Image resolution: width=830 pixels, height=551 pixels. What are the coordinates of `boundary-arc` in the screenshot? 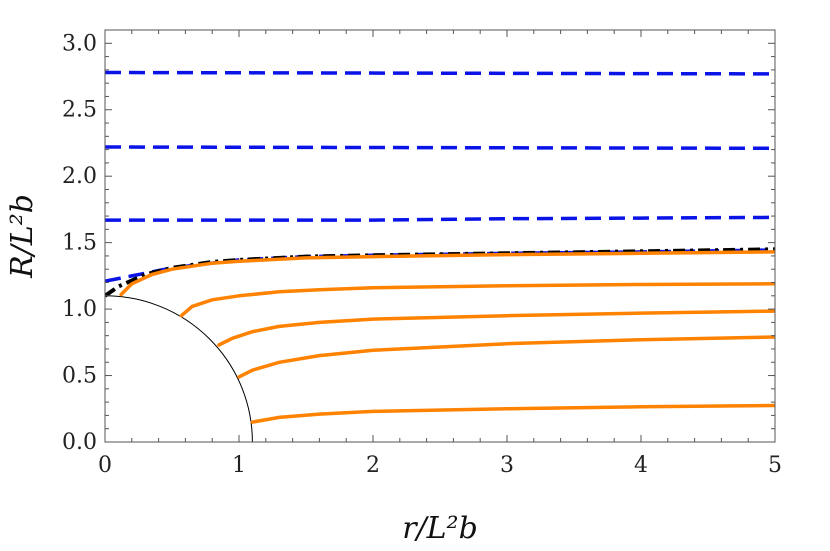 It's located at (179, 368).